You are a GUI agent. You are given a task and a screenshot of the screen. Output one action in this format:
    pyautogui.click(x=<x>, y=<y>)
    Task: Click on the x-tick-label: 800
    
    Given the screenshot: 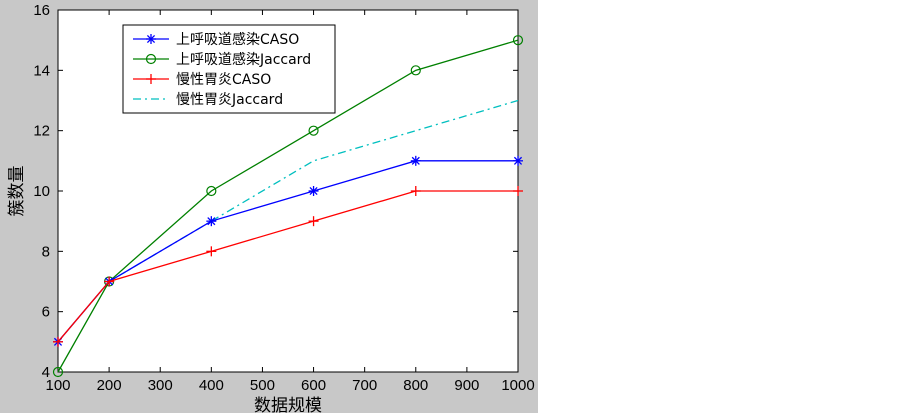 What is the action you would take?
    pyautogui.click(x=415, y=385)
    